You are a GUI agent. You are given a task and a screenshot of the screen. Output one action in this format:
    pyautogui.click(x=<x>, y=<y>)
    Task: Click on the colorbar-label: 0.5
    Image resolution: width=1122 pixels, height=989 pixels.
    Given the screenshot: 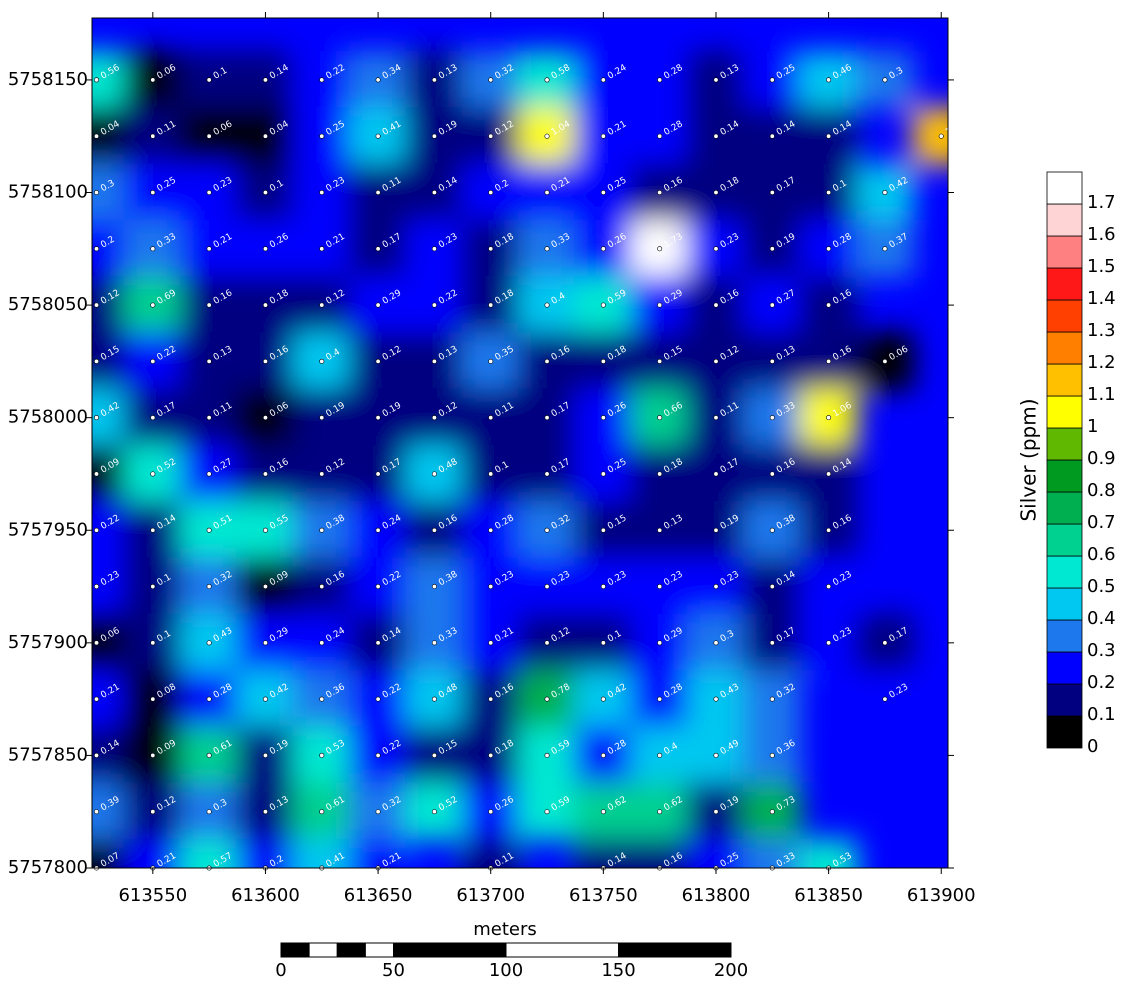 What is the action you would take?
    pyautogui.click(x=1101, y=586)
    